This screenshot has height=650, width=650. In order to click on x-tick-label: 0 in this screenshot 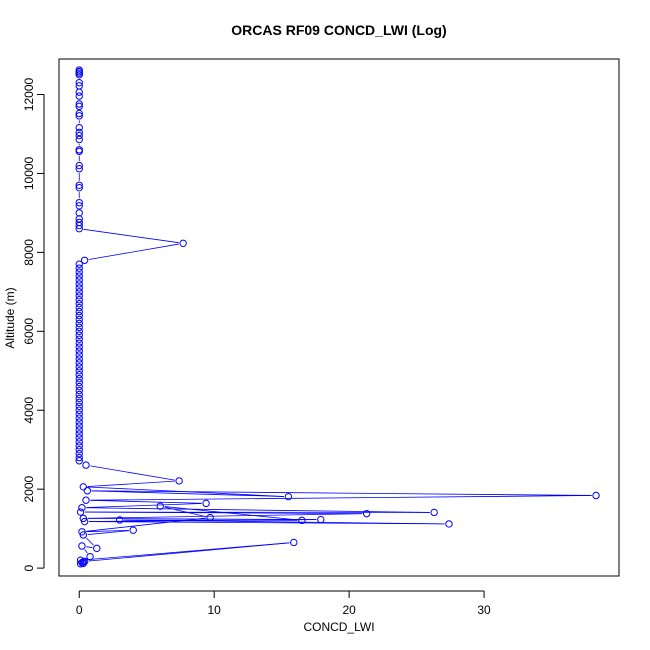, I will do `click(79, 610)`.